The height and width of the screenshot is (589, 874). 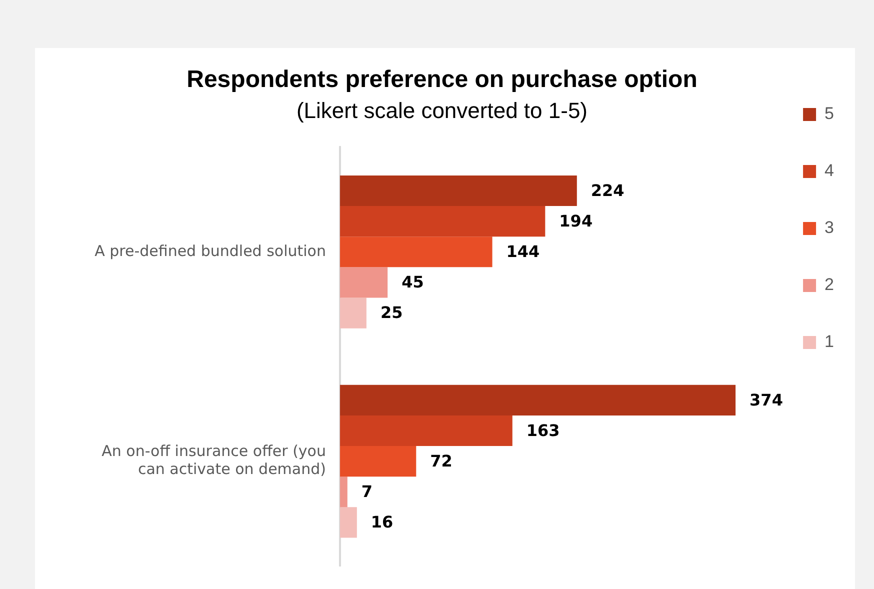 I want to click on legend-label: 5, so click(x=829, y=114).